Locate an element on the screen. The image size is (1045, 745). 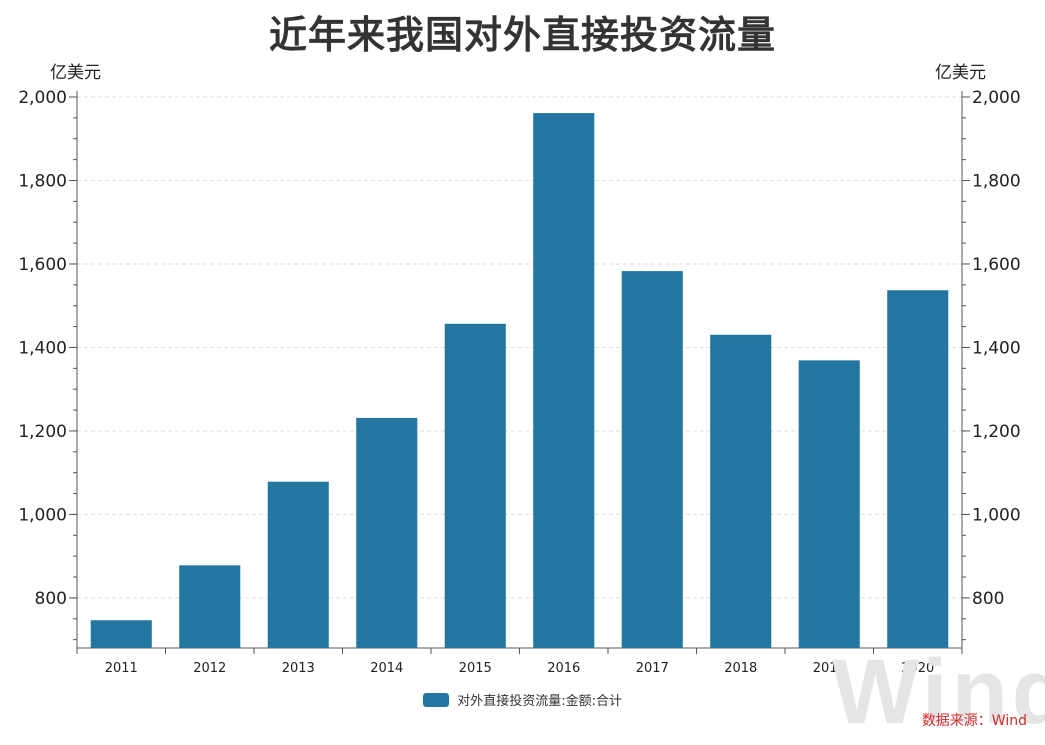
y-tick-label-left: 1,200 is located at coordinates (42, 432).